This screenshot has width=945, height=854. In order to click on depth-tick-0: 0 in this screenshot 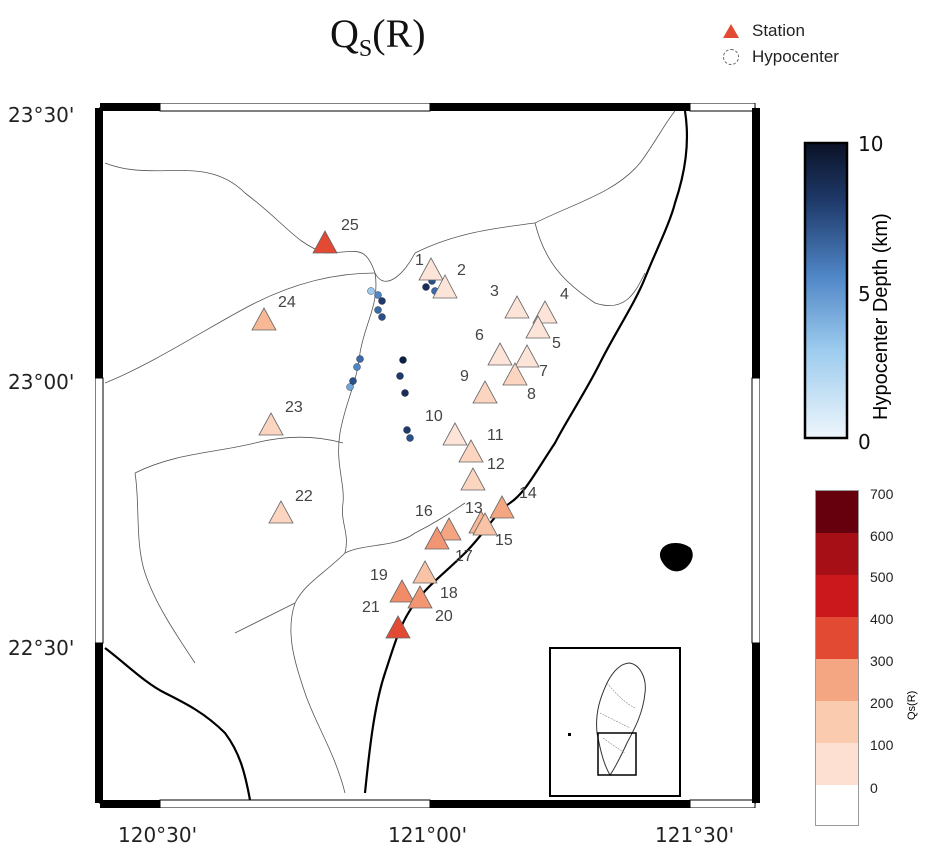, I will do `click(864, 442)`.